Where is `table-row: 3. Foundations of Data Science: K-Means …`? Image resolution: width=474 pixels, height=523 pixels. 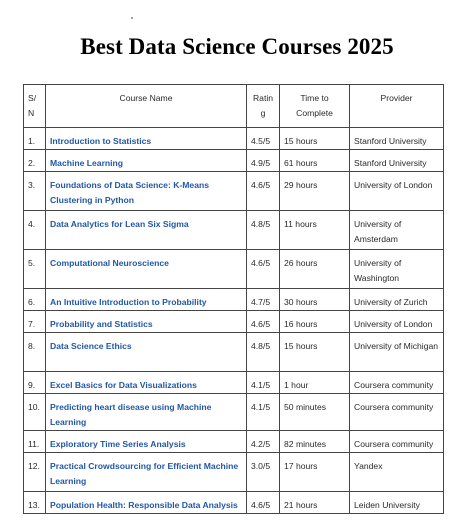 table-row: 3. Foundations of Data Science: K-Means … is located at coordinates (233, 191).